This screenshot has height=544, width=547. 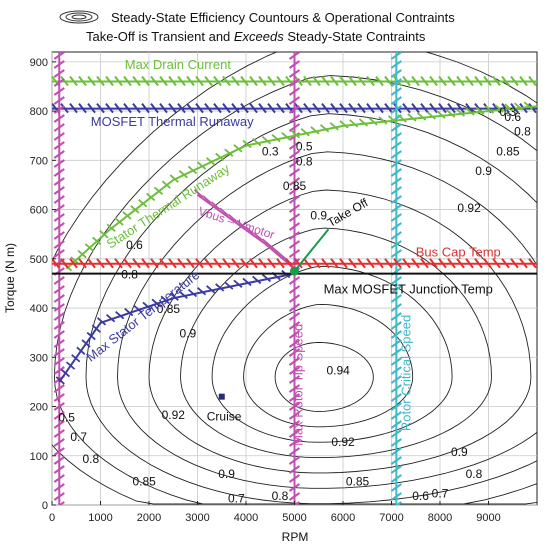 What do you see at coordinates (226, 474) in the screenshot?
I see `contour-label-12: 0.9` at bounding box center [226, 474].